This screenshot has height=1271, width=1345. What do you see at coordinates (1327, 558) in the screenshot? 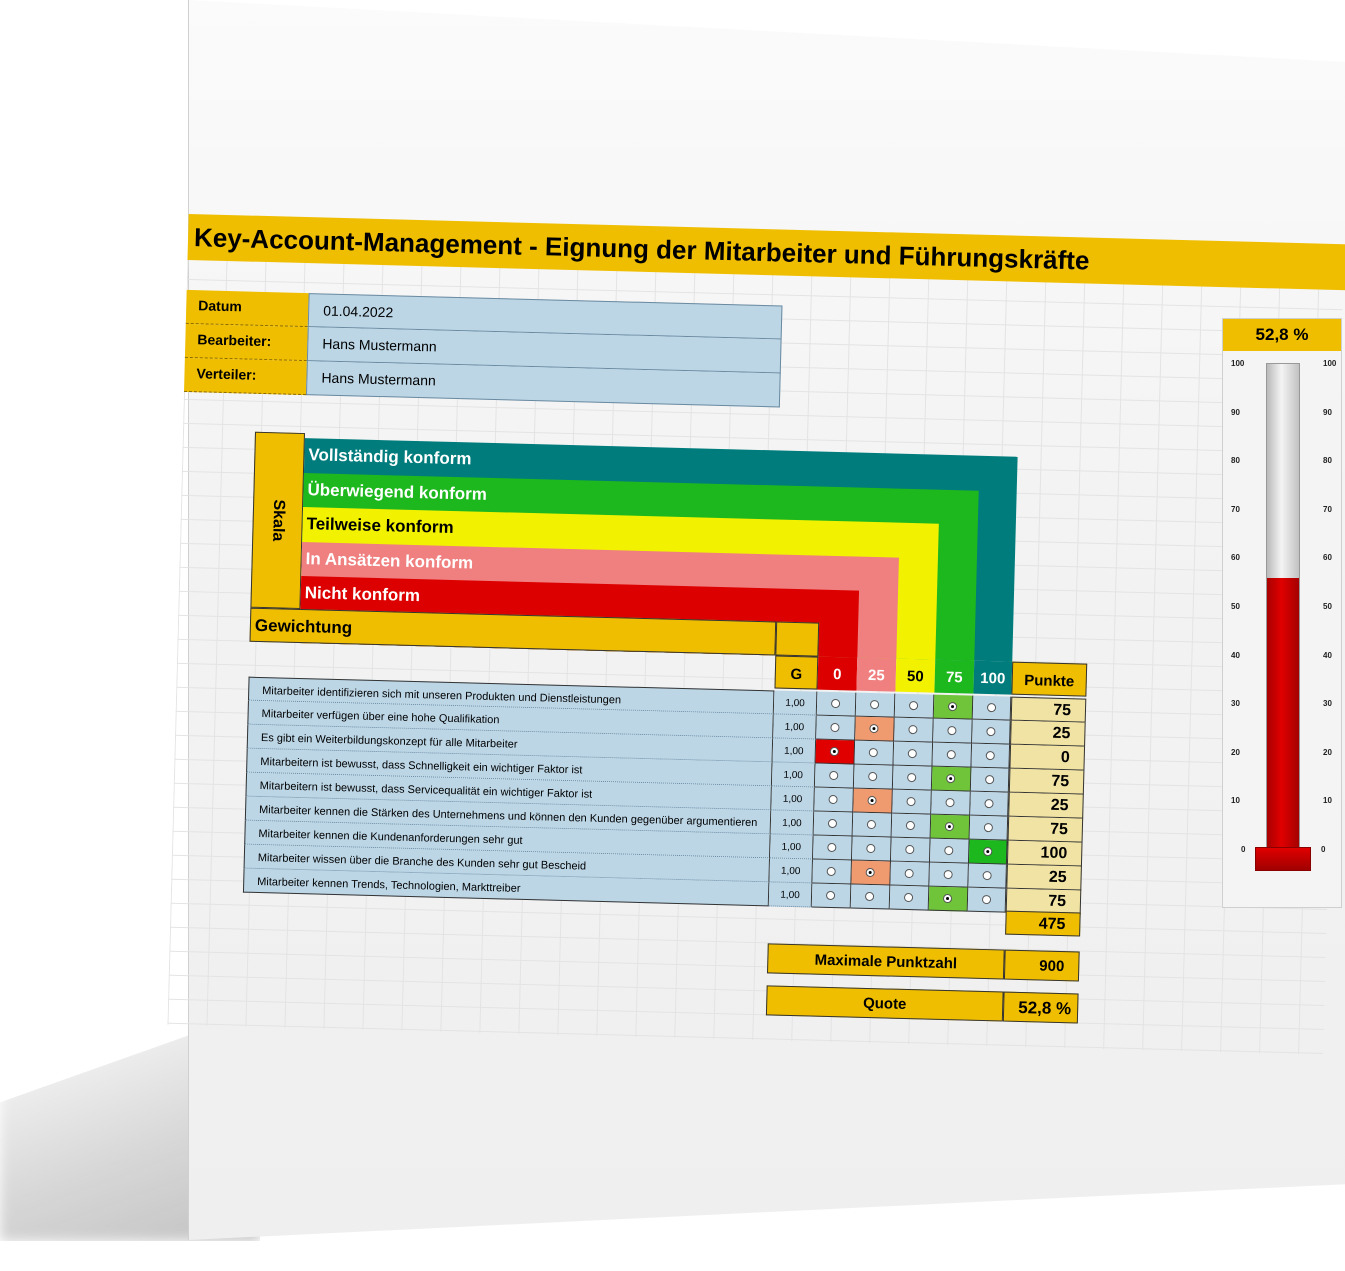
I see `thermometer-tick-right: 60` at bounding box center [1327, 558].